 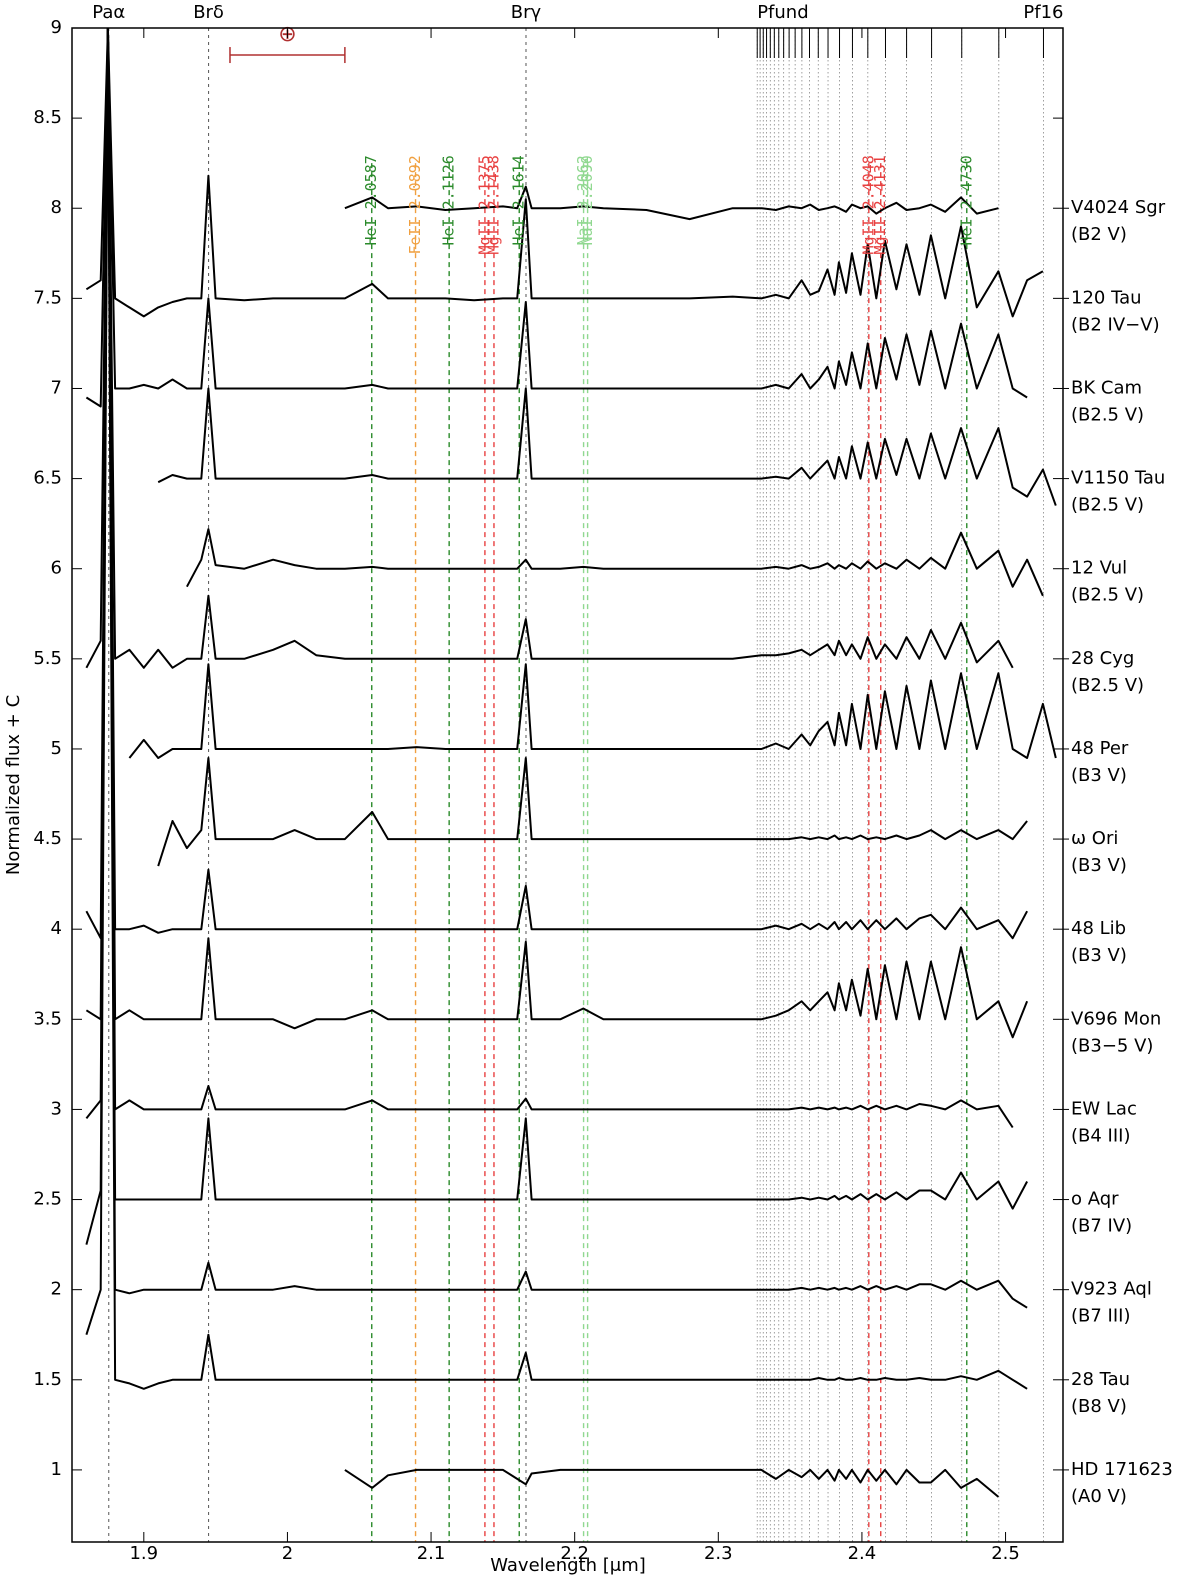 I want to click on y-tick-label: 4.5, so click(x=47, y=838).